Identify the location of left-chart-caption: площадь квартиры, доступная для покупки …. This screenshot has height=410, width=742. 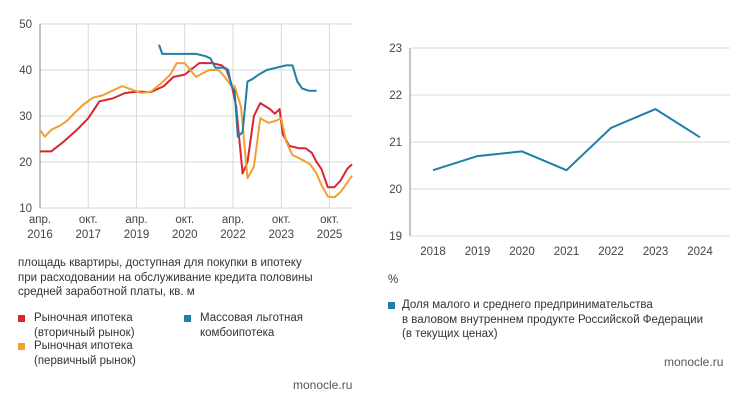
(188, 278).